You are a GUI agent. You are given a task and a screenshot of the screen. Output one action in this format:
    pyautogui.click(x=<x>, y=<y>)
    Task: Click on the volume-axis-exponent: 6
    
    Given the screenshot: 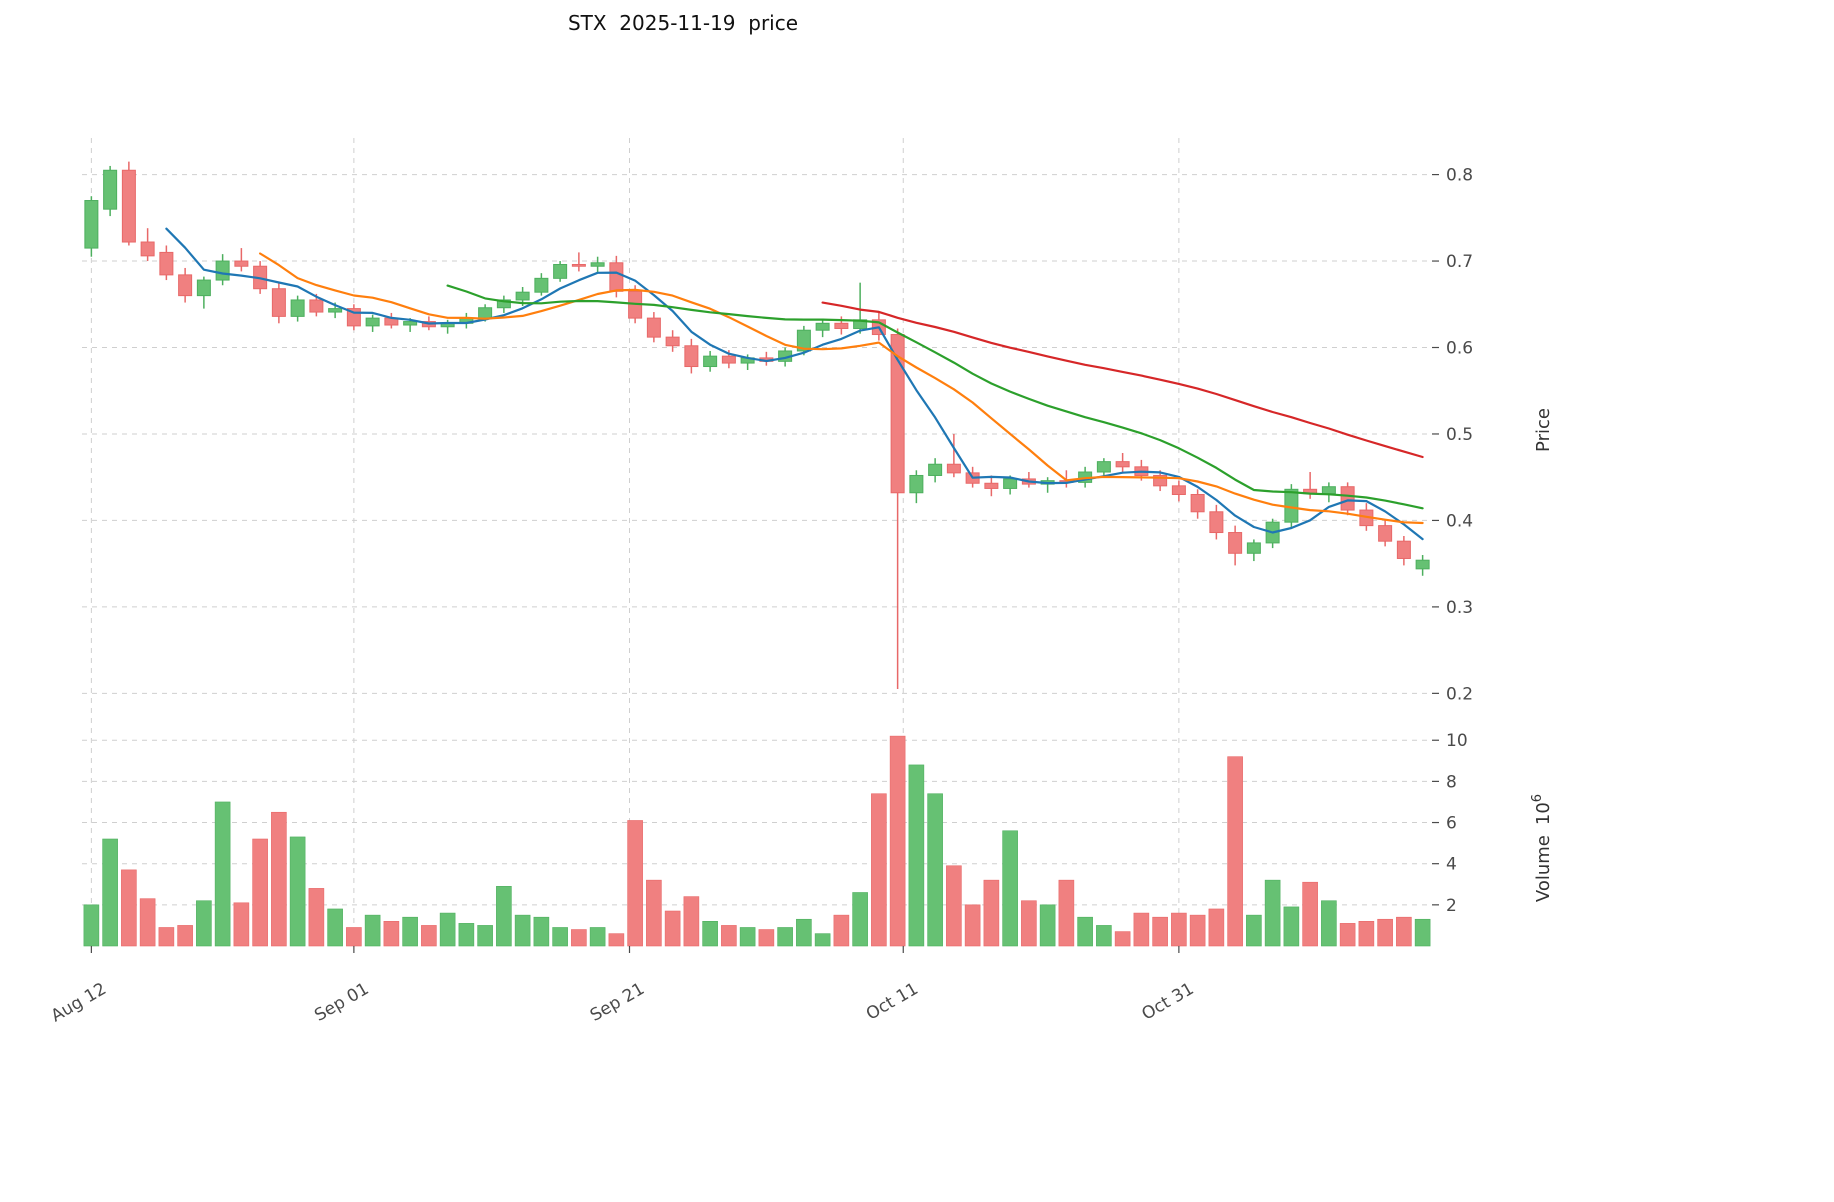 What is the action you would take?
    pyautogui.click(x=1537, y=798)
    